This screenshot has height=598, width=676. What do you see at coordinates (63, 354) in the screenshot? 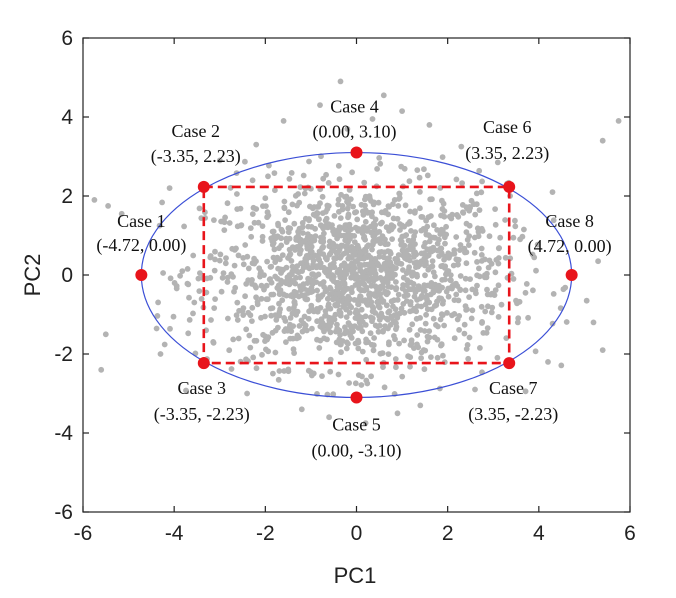
I see `y-tick-label: -2` at bounding box center [63, 354].